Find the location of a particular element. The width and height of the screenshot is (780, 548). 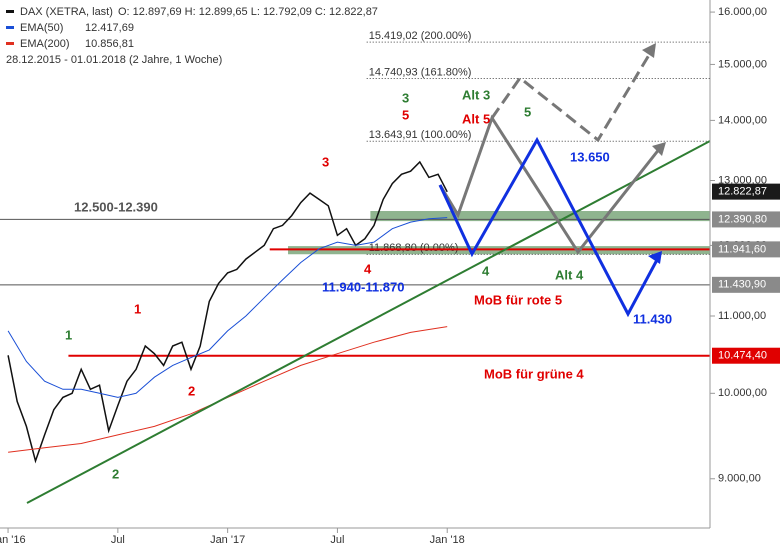

price-label: 11.430,90 is located at coordinates (742, 285).